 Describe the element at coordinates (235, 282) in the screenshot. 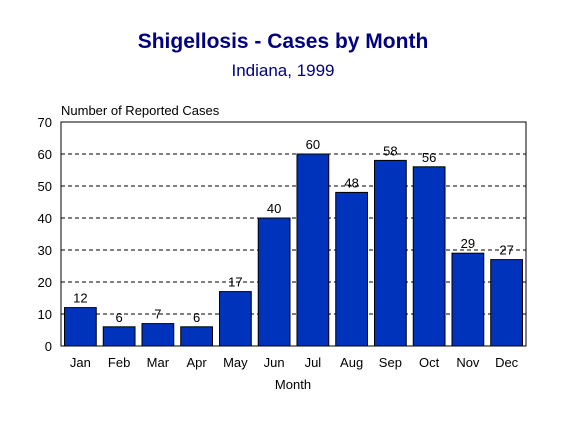

I see `data-label: 17` at that location.